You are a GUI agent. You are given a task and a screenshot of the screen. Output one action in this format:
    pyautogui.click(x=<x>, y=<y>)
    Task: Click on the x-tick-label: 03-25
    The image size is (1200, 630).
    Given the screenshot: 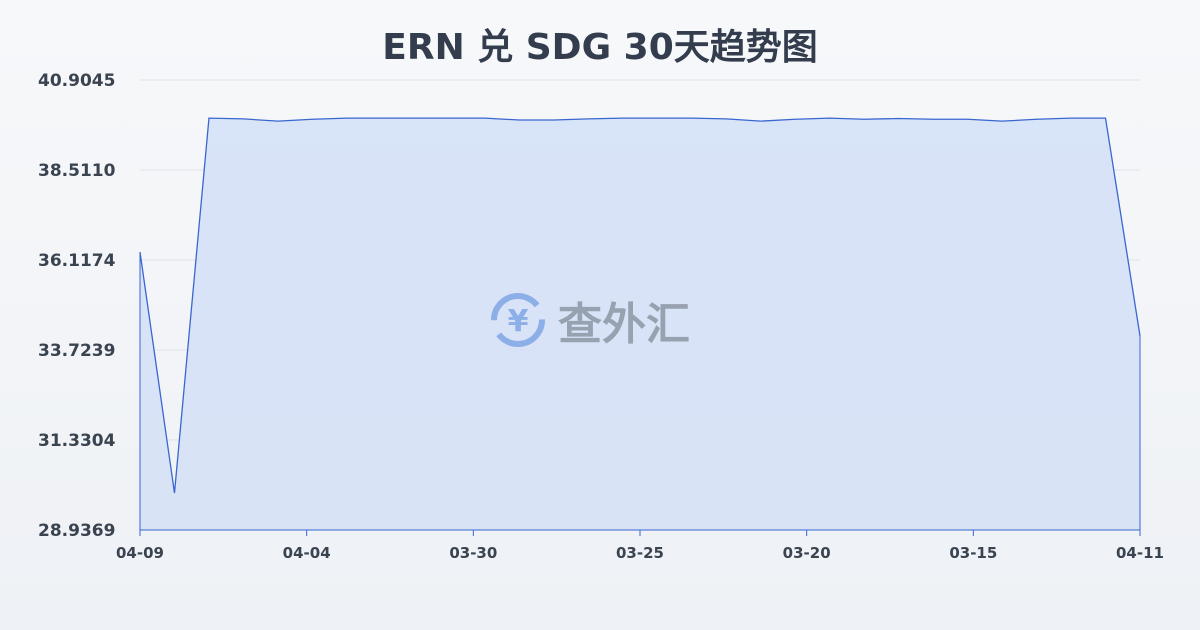 What is the action you would take?
    pyautogui.click(x=640, y=553)
    